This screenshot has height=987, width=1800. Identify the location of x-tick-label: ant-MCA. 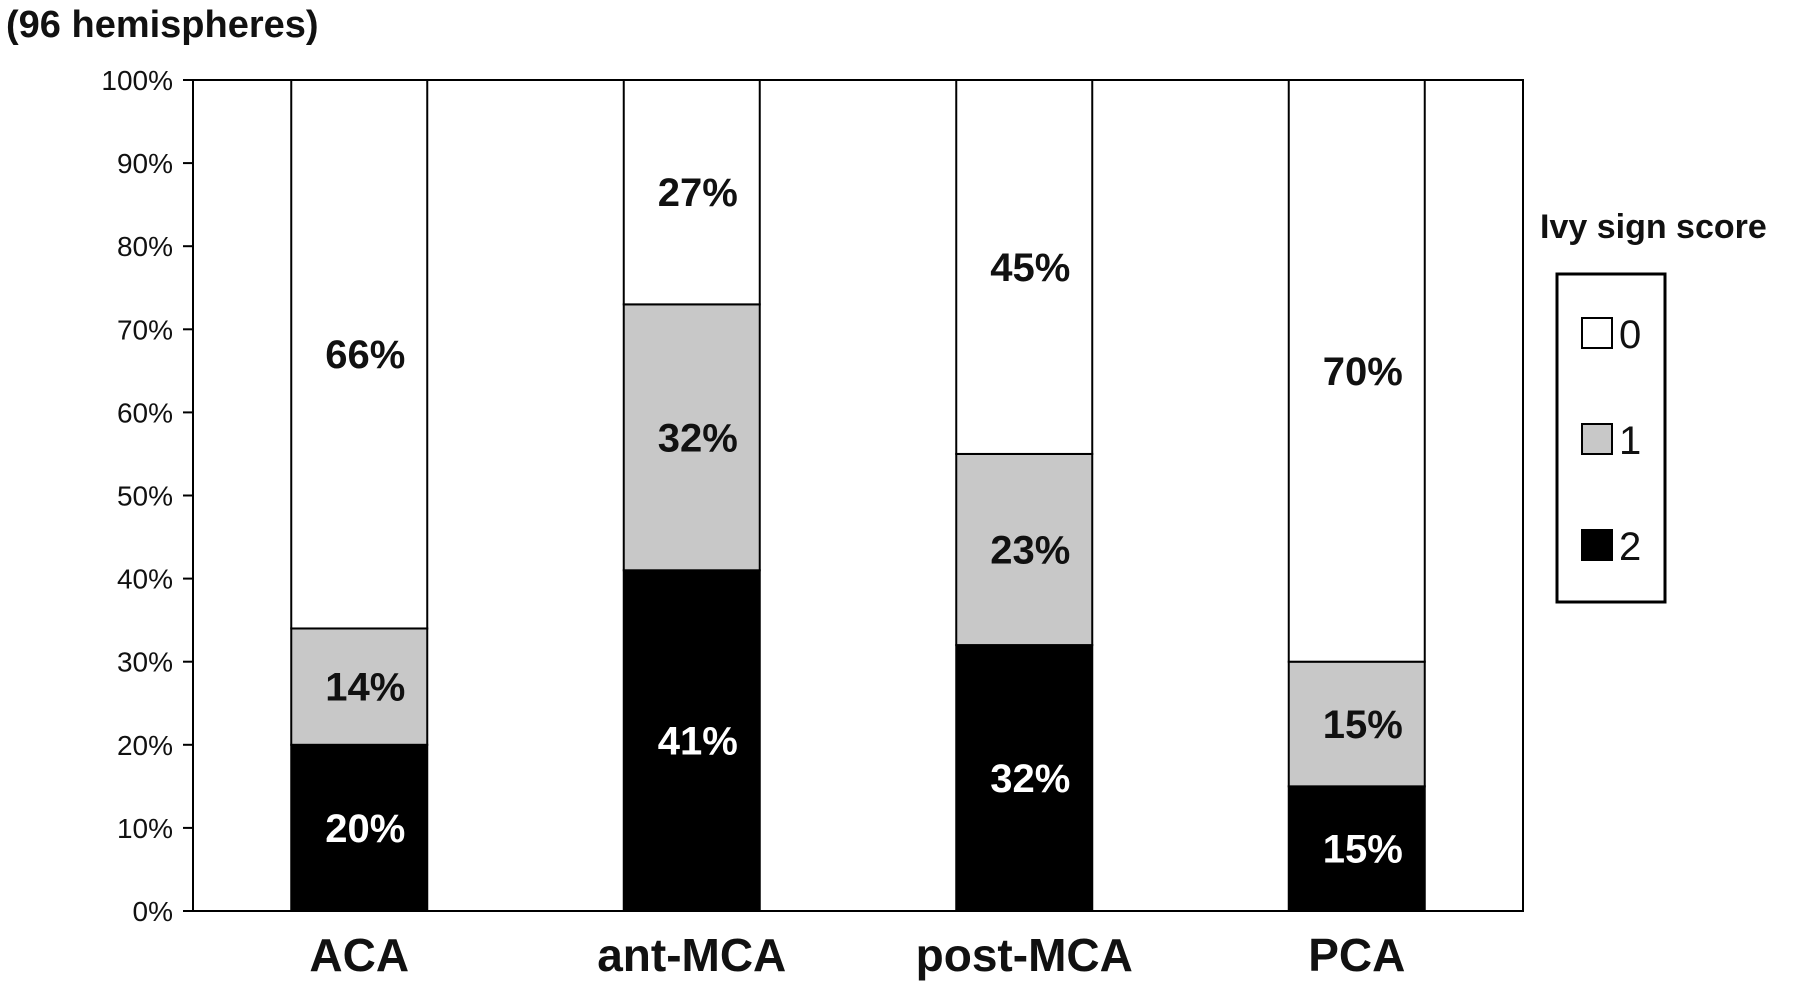
(691, 955).